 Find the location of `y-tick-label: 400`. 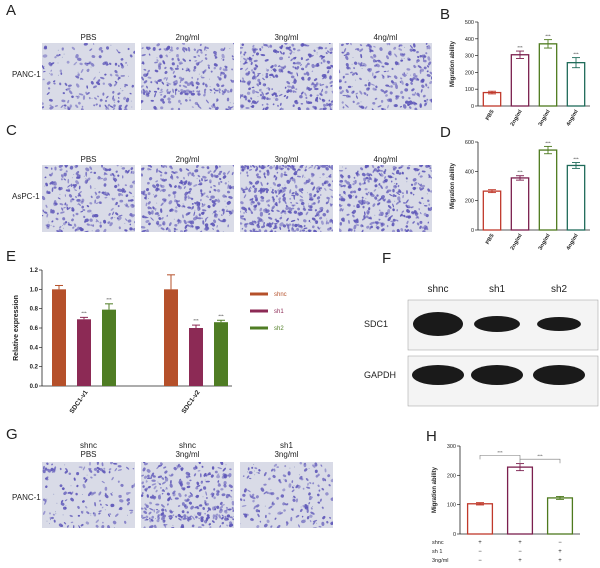

y-tick-label: 400 is located at coordinates (469, 40).